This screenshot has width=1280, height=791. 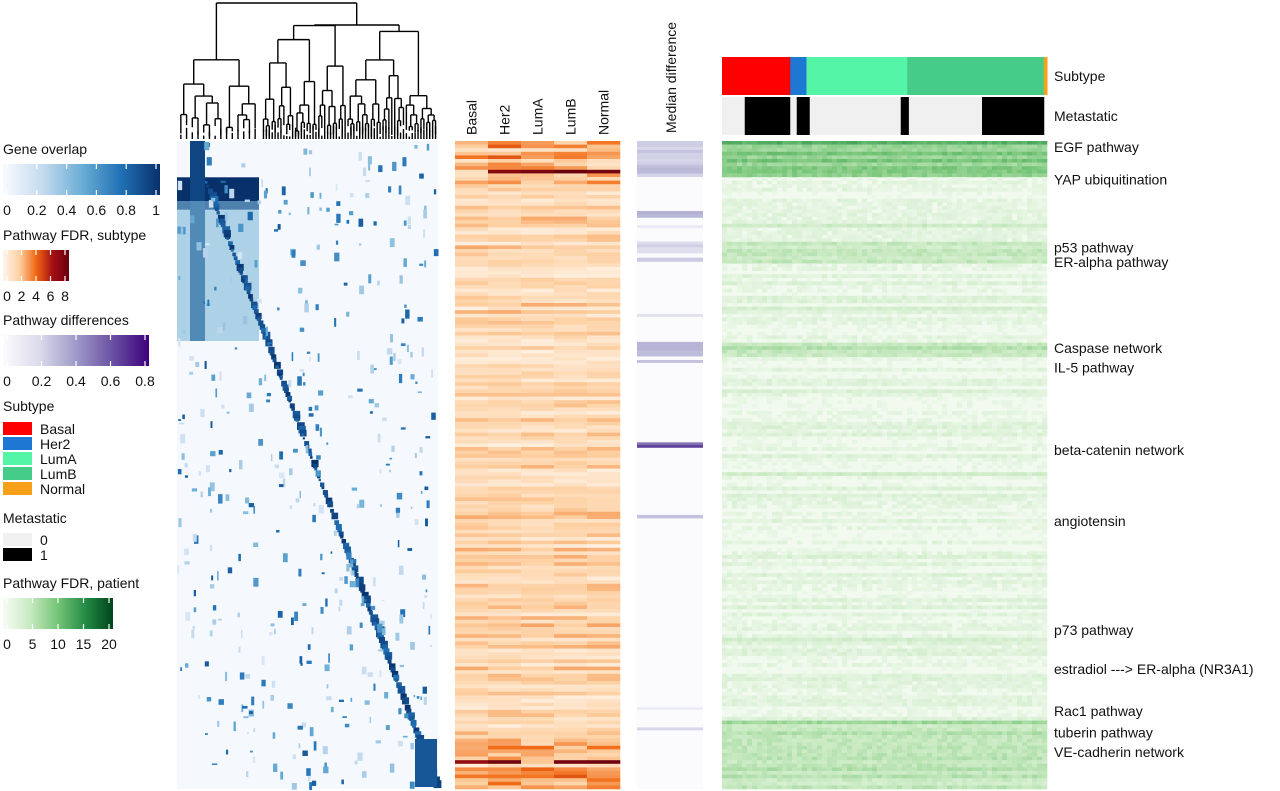 What do you see at coordinates (803, 116) in the screenshot?
I see `patient-metastatic-segment` at bounding box center [803, 116].